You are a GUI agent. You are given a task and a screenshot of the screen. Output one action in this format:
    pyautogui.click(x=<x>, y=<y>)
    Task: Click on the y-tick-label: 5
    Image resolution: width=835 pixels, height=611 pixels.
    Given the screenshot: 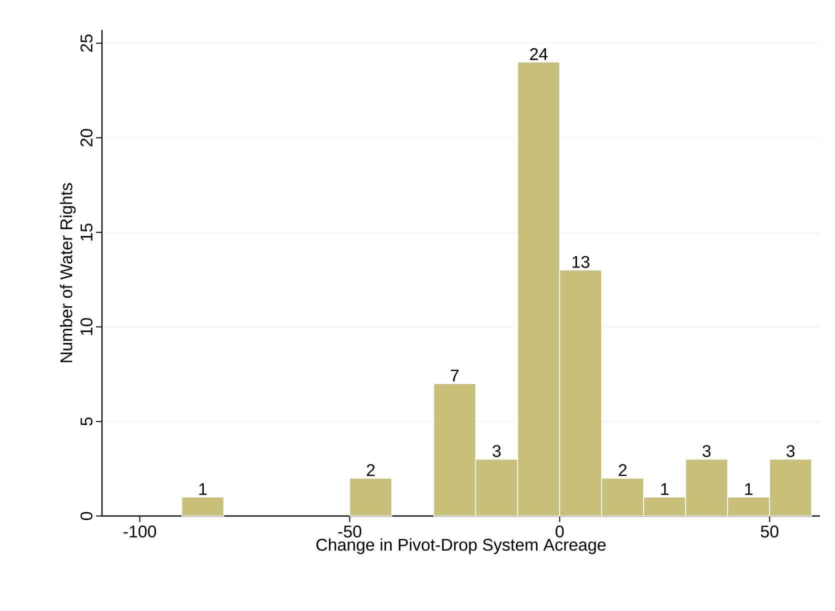 What is the action you would take?
    pyautogui.click(x=86, y=421)
    